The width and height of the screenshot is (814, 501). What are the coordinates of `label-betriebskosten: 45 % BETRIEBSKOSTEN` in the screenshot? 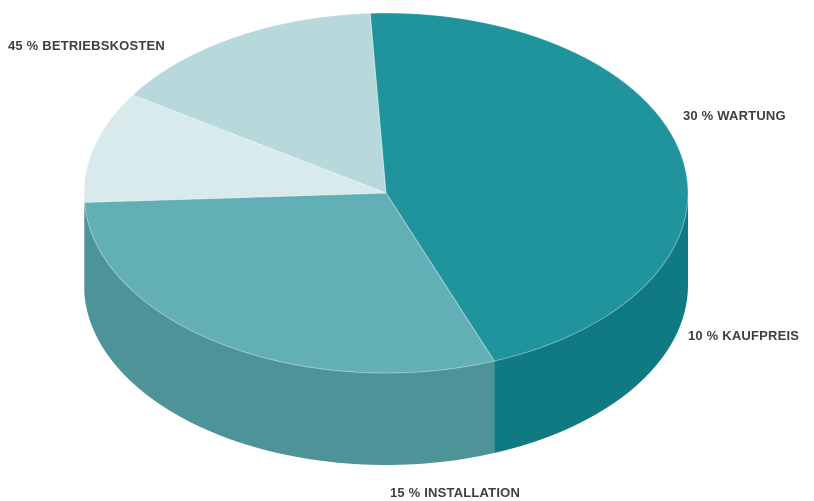 It's located at (86, 45).